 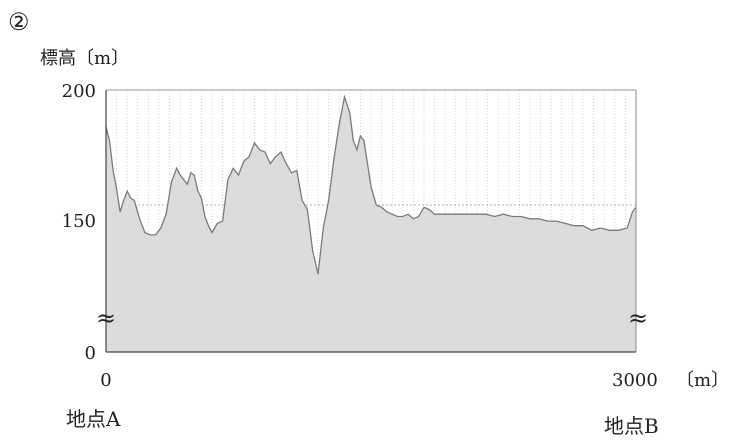 I want to click on start-point-label: 地点A, so click(x=93, y=419).